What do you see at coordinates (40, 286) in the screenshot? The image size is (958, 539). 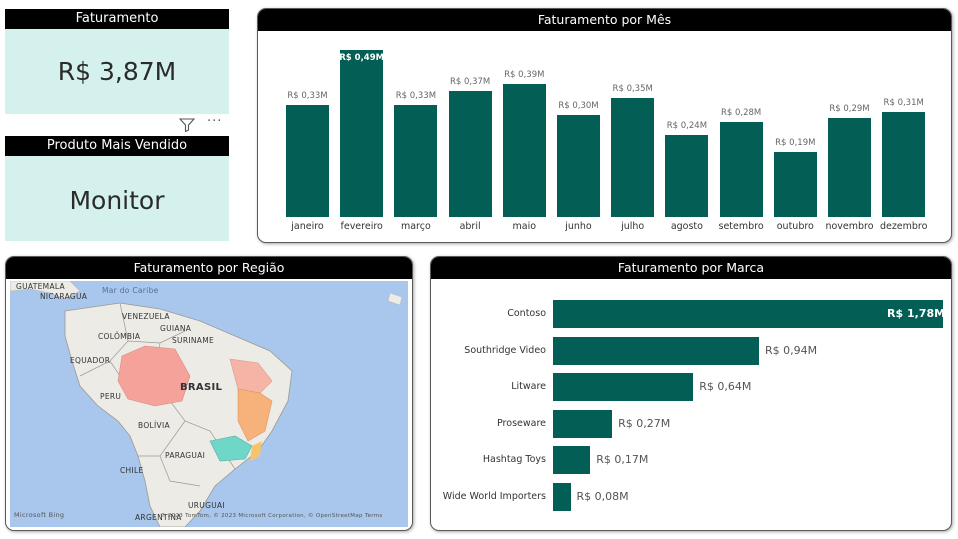 I see `map-label-guatemala: GUATEMALA` at bounding box center [40, 286].